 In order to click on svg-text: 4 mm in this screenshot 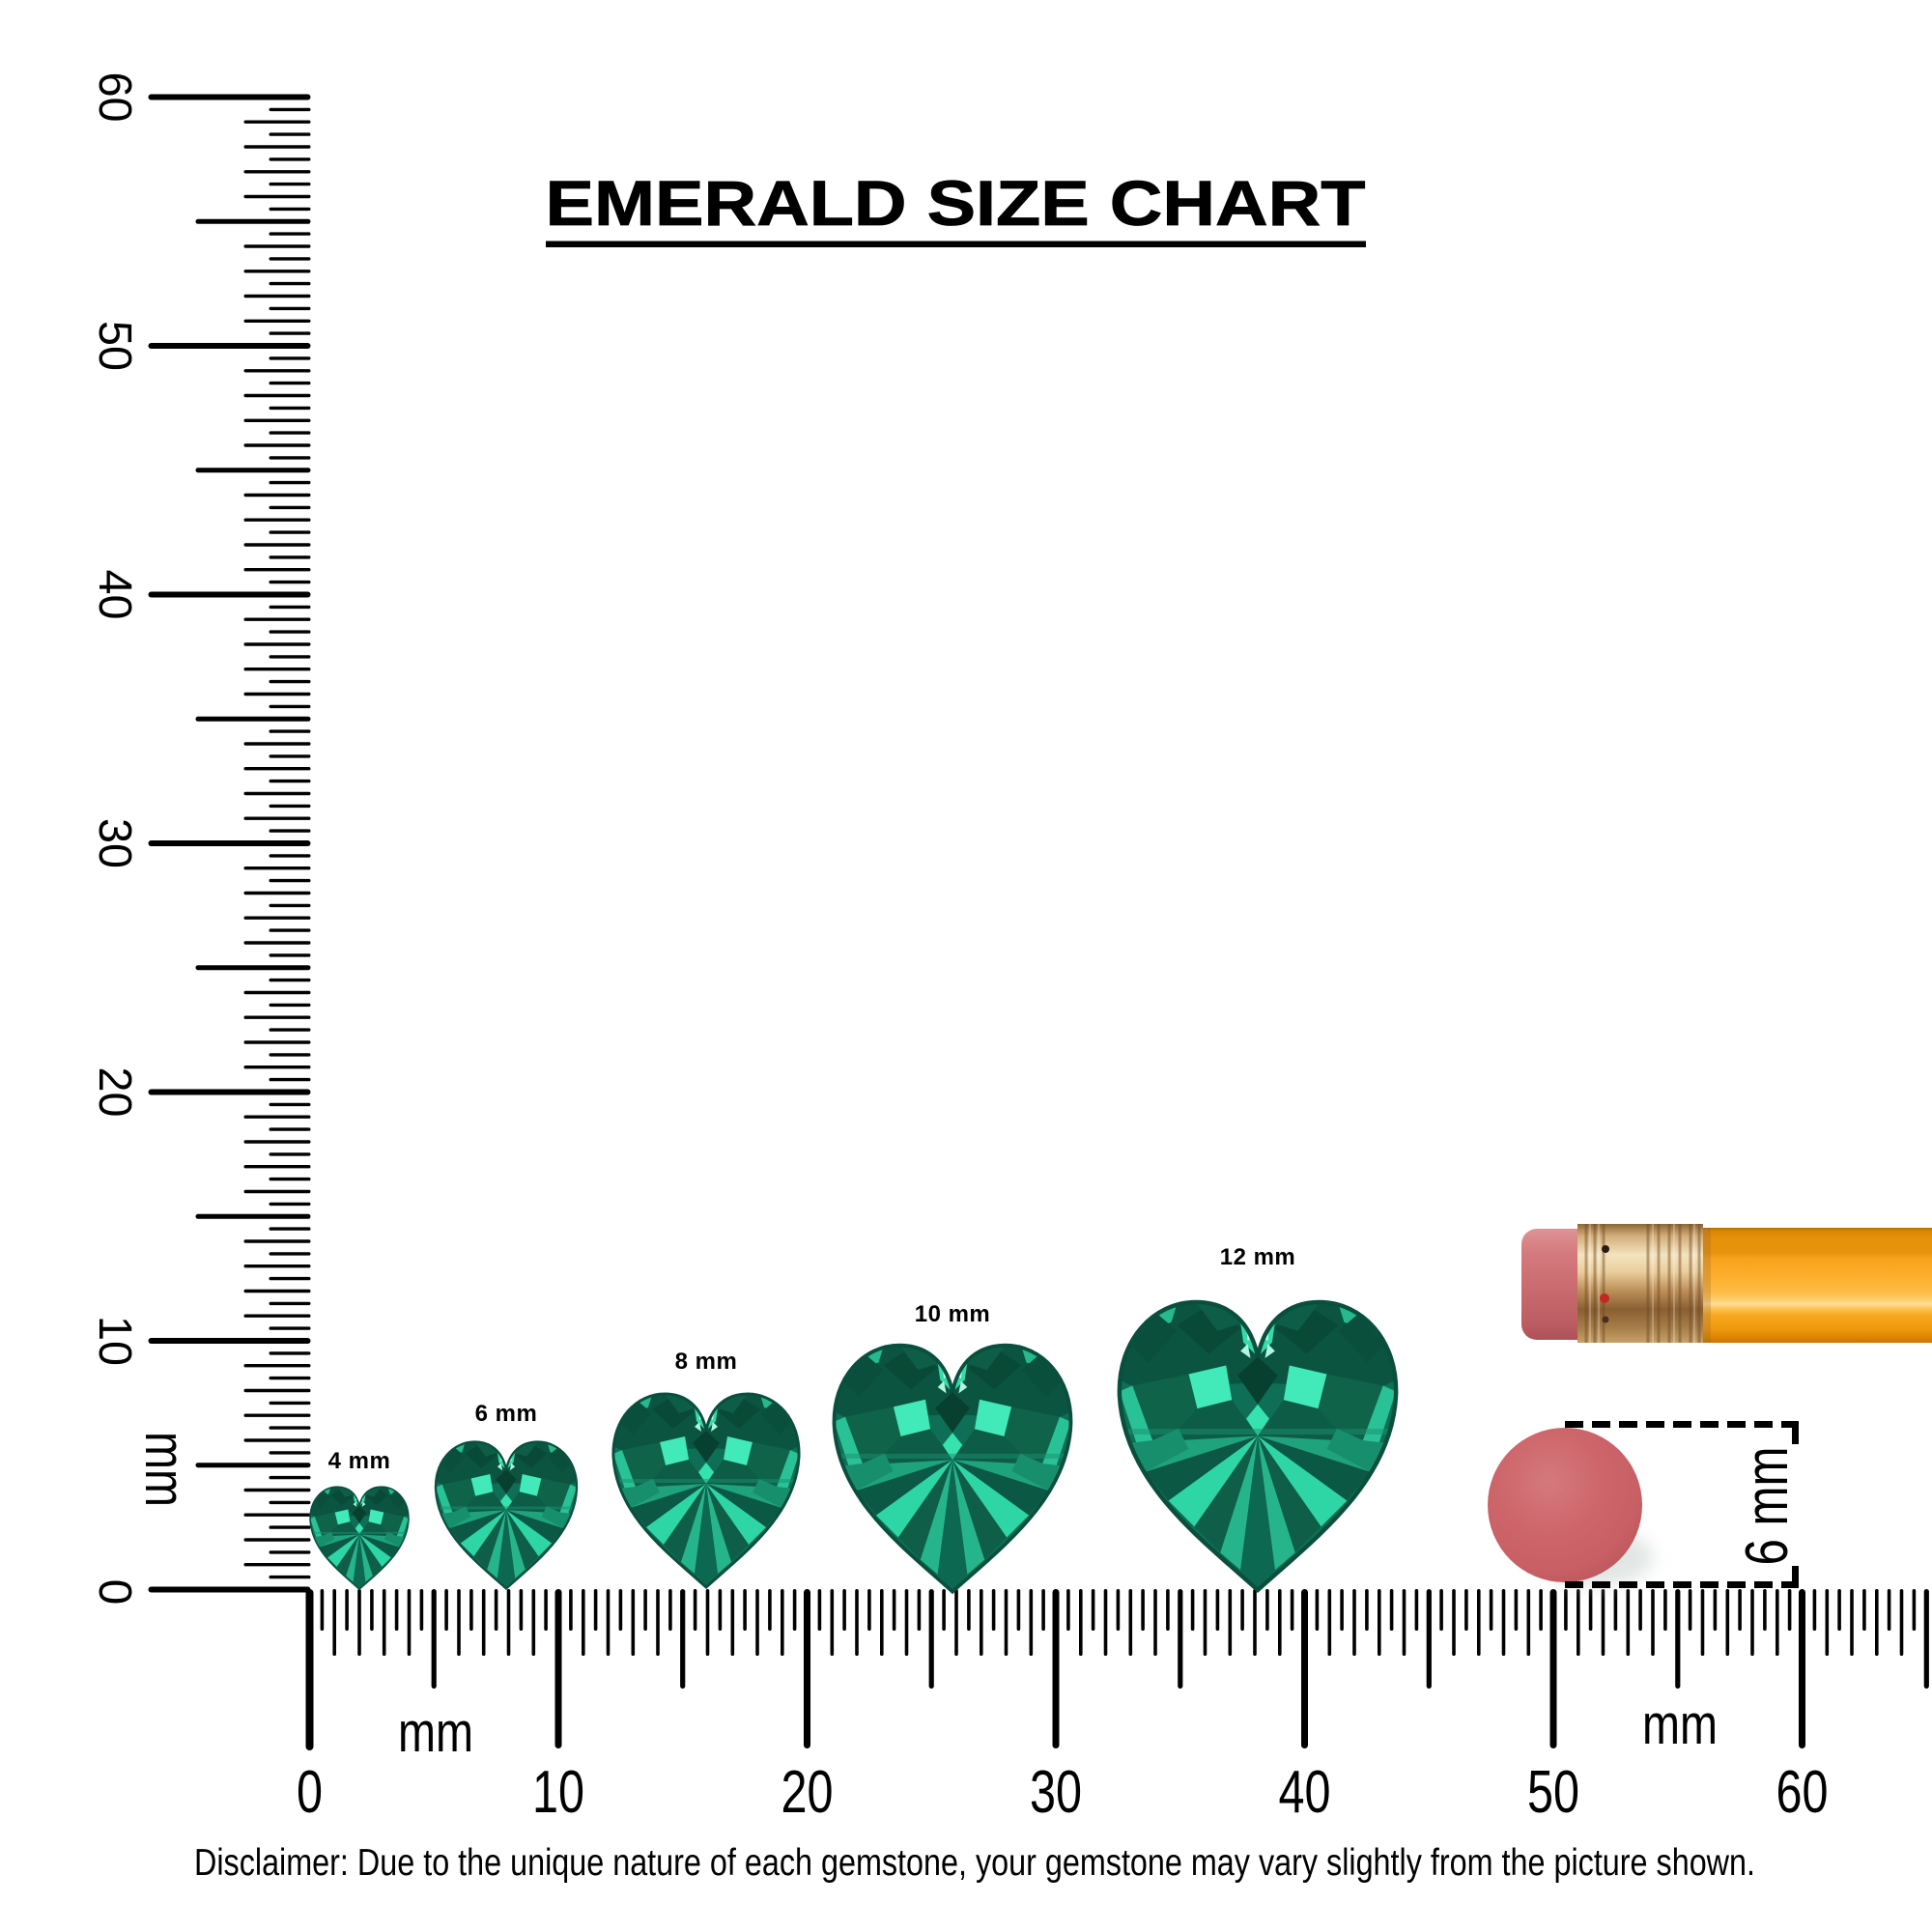, I will do `click(359, 1461)`.